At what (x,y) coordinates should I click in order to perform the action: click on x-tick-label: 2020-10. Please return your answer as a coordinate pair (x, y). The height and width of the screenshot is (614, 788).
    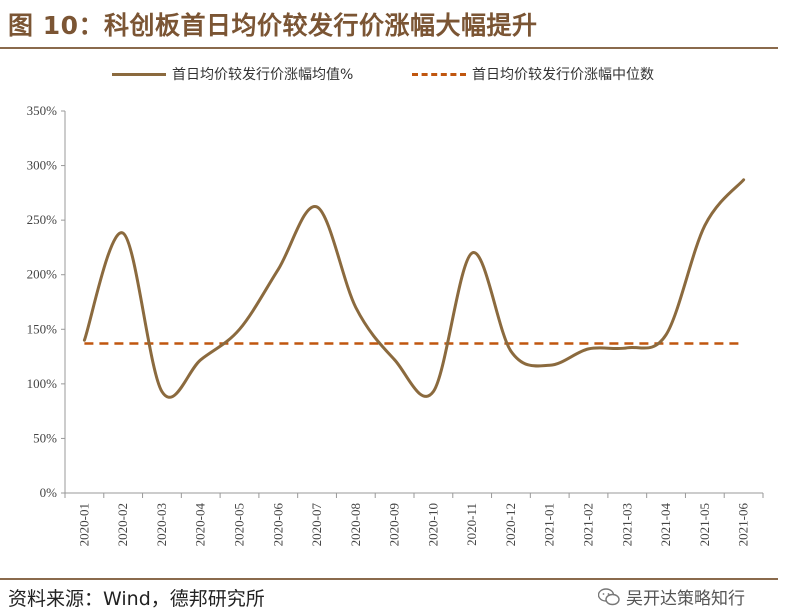
    Looking at the image, I should click on (432, 524).